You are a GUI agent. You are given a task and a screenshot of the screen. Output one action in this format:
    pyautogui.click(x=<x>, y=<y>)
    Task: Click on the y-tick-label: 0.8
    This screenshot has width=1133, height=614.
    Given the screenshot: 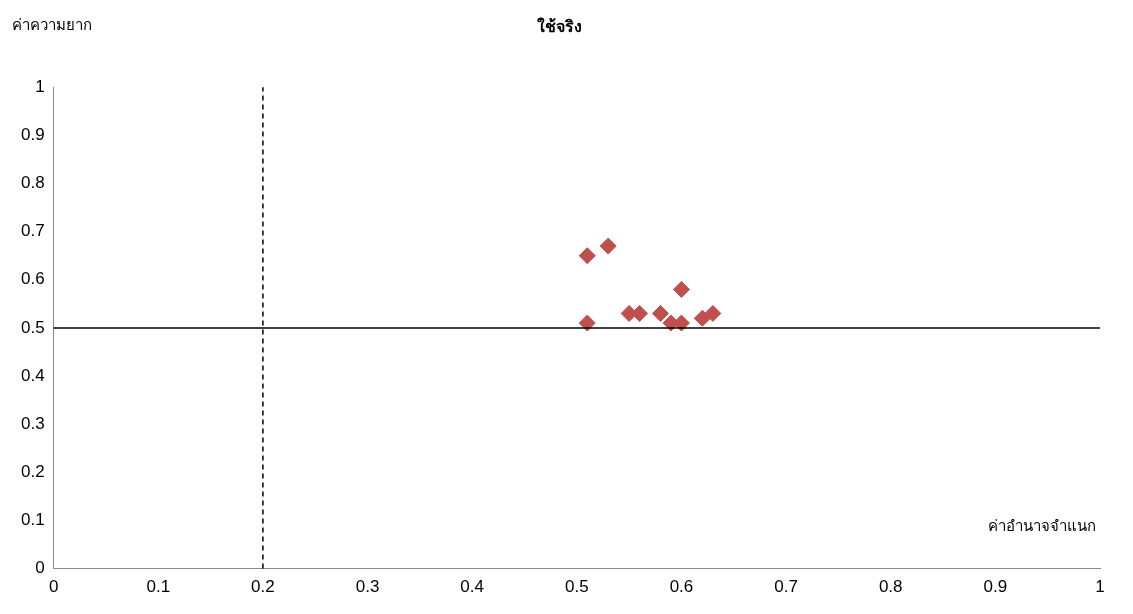 What is the action you would take?
    pyautogui.click(x=32, y=183)
    